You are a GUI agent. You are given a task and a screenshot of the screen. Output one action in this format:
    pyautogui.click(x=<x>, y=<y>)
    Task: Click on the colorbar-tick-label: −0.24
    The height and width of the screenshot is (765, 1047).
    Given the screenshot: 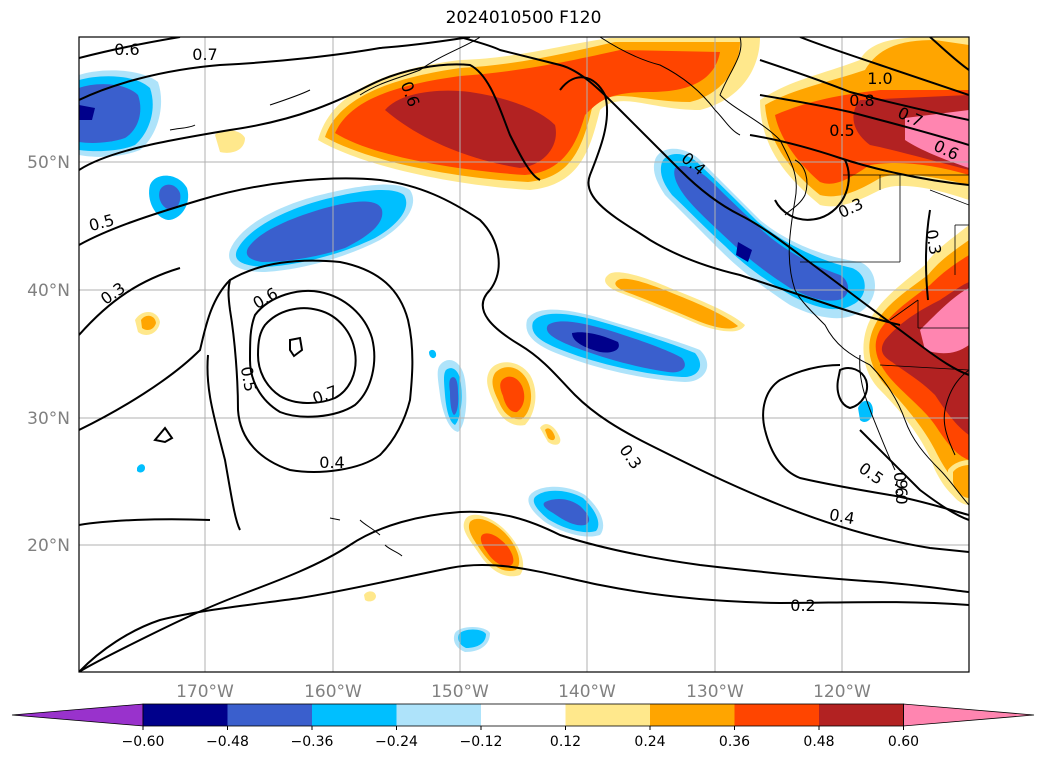 What is the action you would take?
    pyautogui.click(x=396, y=742)
    